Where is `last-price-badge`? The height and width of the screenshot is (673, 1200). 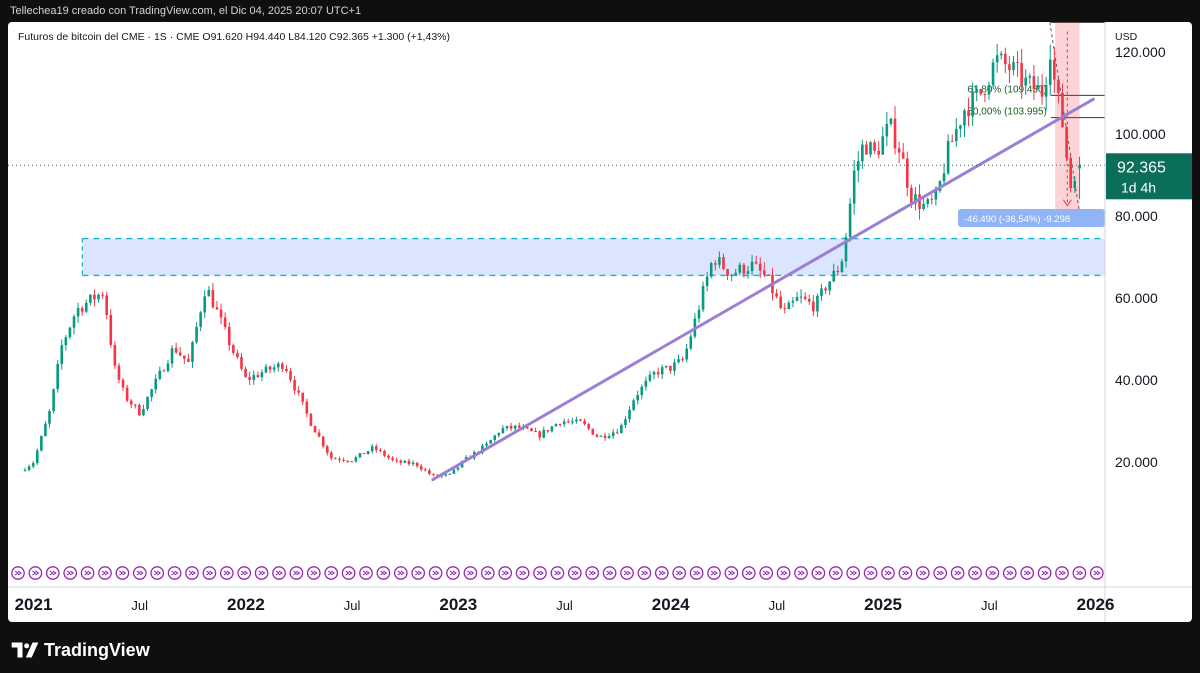 last-price-badge is located at coordinates (1149, 176).